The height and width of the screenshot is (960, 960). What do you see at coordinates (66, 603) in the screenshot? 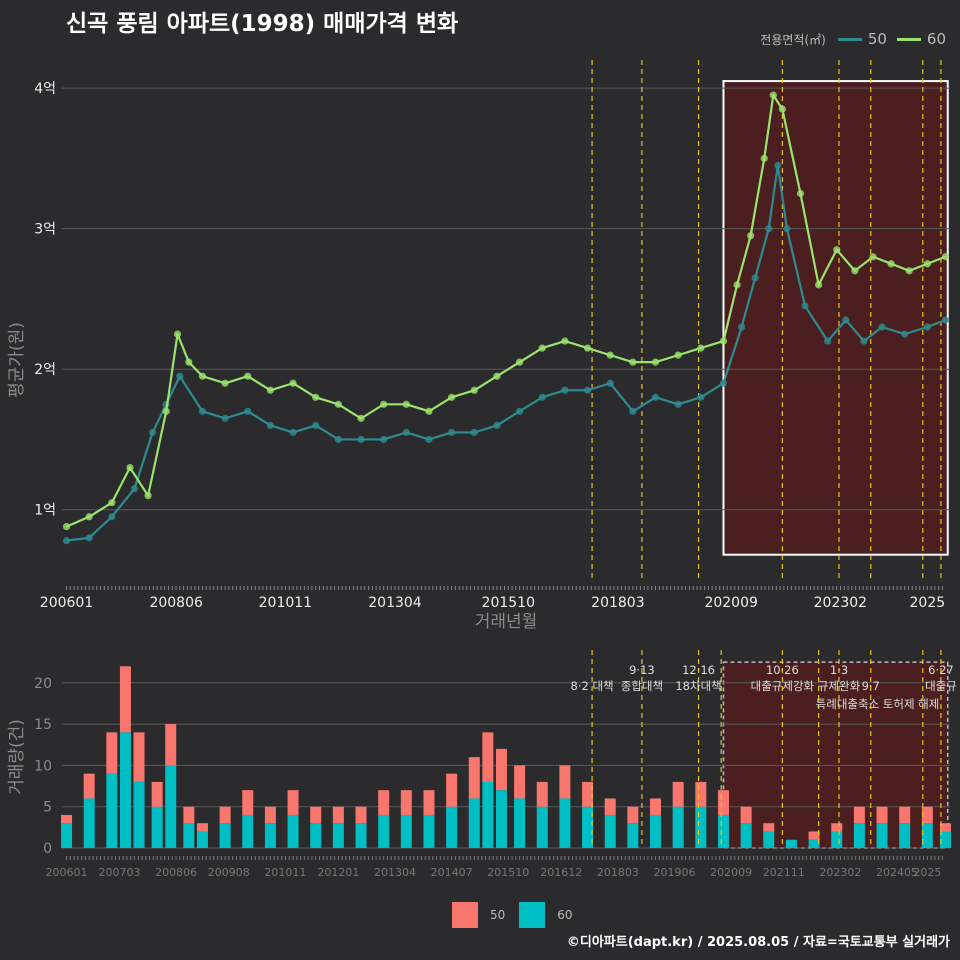
I see `x-tick-label: 200601` at bounding box center [66, 603].